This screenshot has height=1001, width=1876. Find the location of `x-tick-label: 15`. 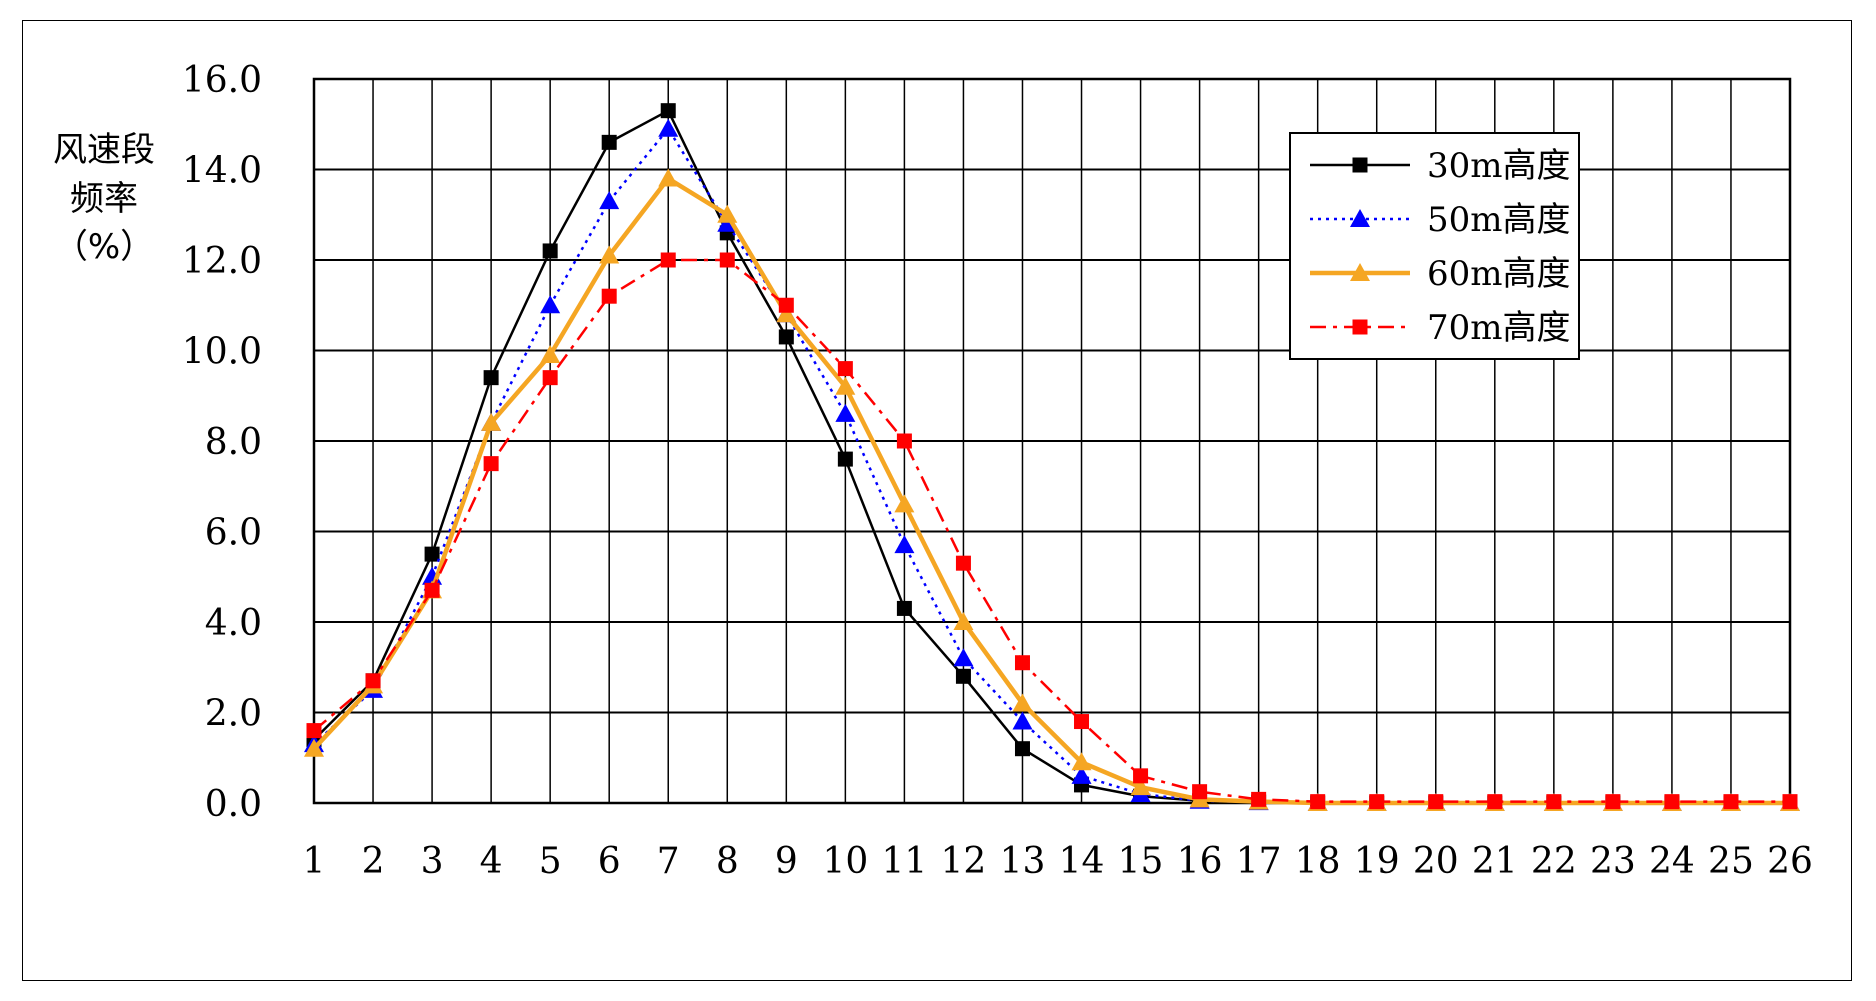

x-tick-label: 15 is located at coordinates (1141, 861).